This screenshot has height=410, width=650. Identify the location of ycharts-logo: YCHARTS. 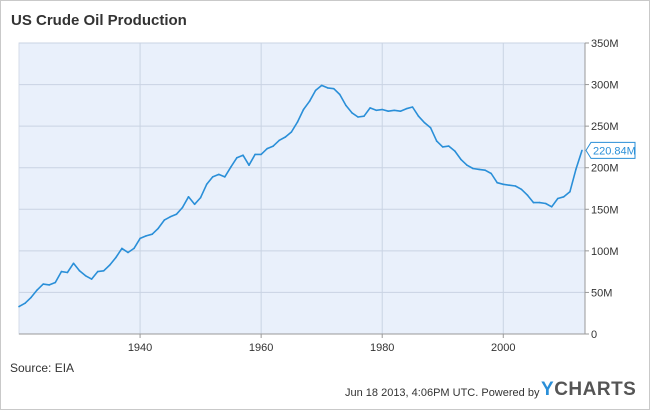
(588, 390).